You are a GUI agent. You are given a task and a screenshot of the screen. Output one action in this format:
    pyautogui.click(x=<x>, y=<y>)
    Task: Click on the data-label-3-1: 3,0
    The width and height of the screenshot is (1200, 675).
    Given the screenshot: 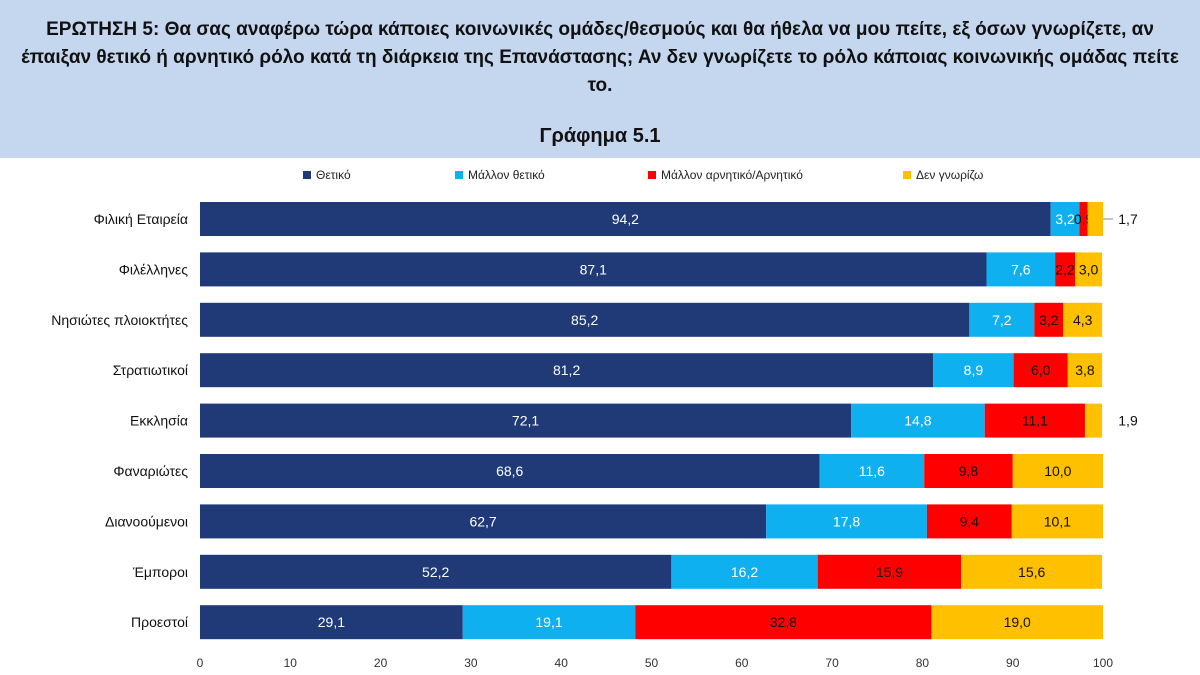 What is the action you would take?
    pyautogui.click(x=1089, y=269)
    